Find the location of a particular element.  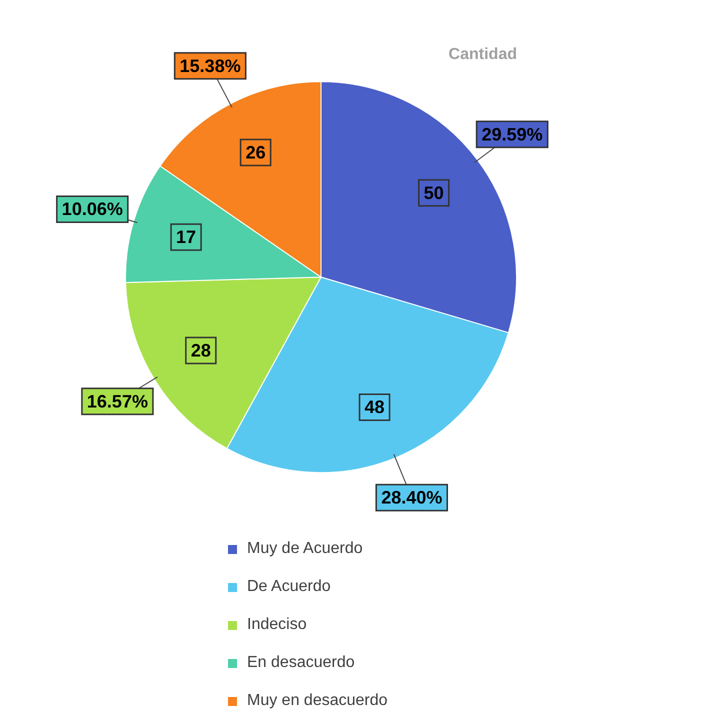

legend-label: De Acuerdo is located at coordinates (289, 587).